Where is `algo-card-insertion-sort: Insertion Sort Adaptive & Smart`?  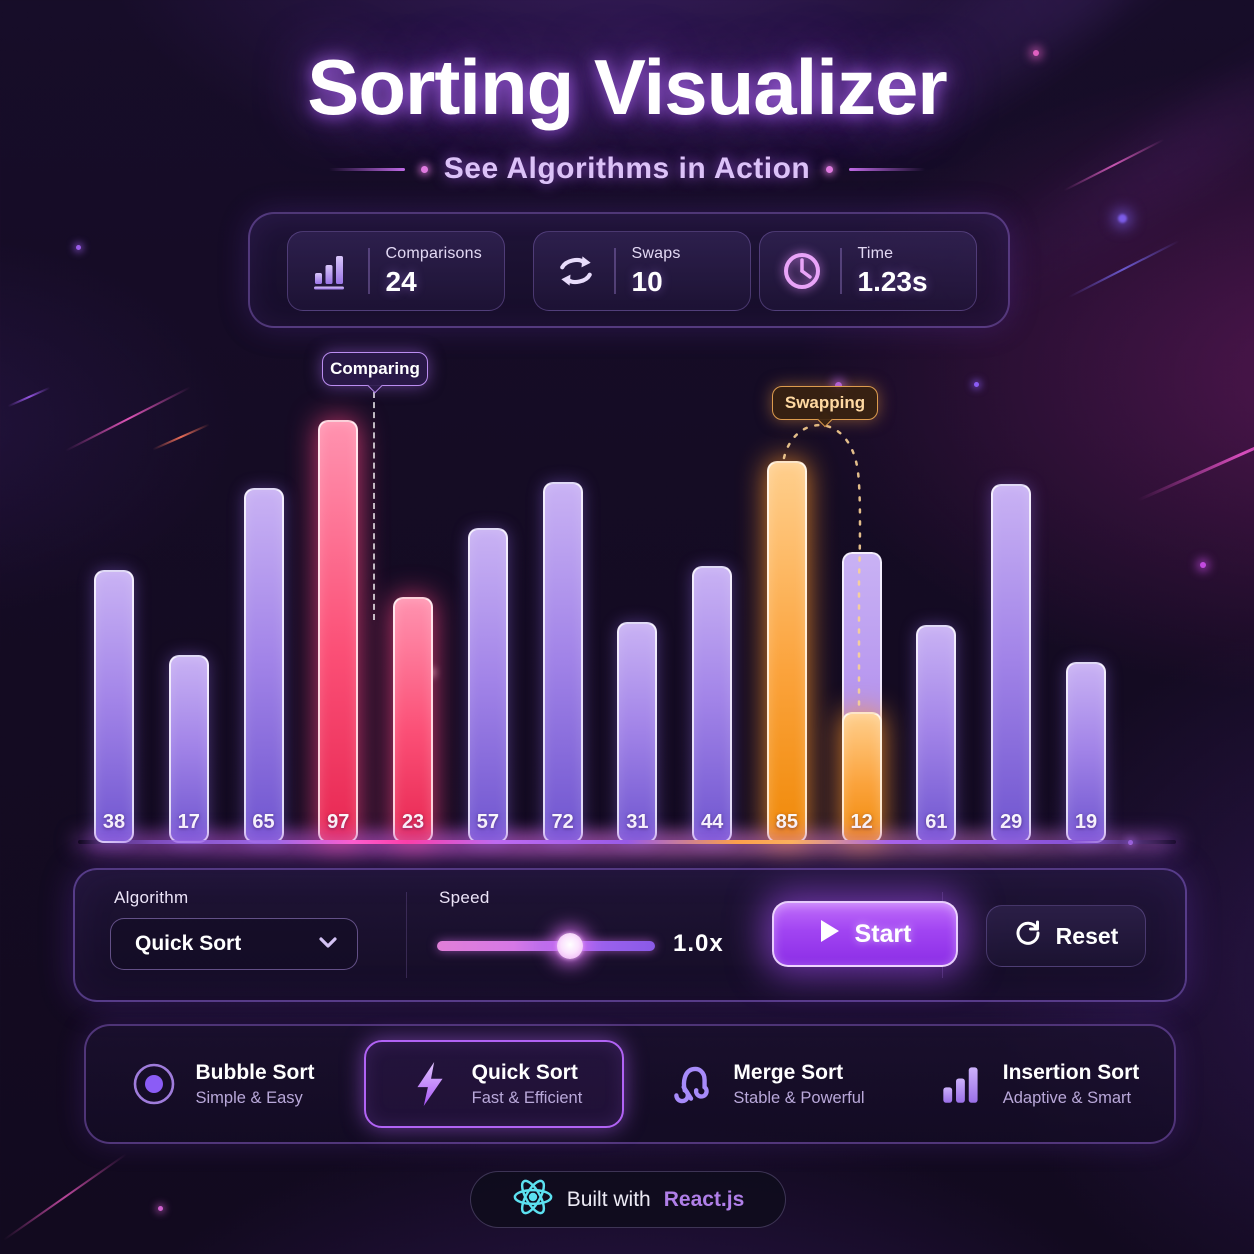 algo-card-insertion-sort: Insertion Sort Adaptive & Smart is located at coordinates (1038, 1084).